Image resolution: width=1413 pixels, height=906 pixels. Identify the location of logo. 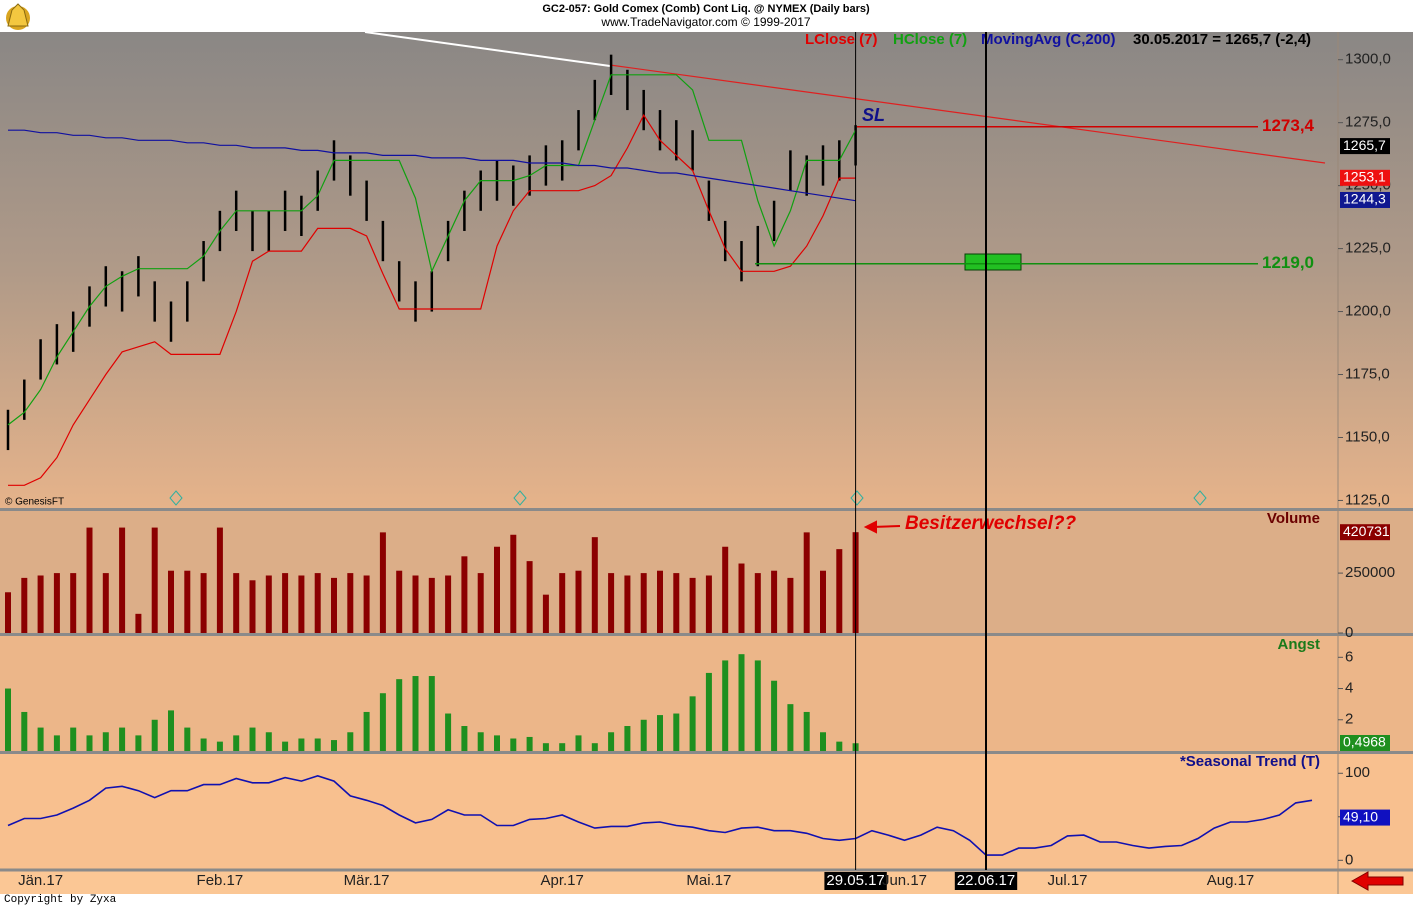
(18, 16).